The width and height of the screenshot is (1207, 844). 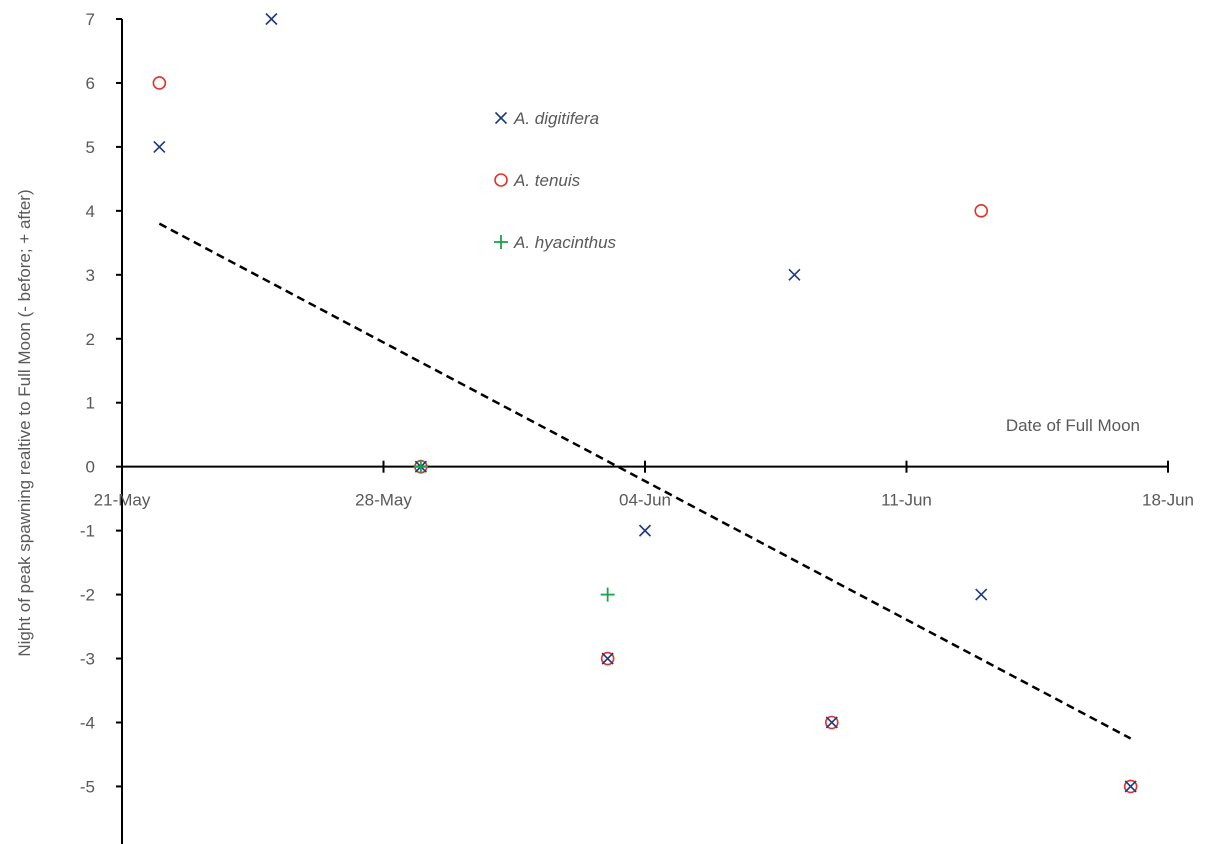 What do you see at coordinates (87, 786) in the screenshot?
I see `y-tick-label: -5` at bounding box center [87, 786].